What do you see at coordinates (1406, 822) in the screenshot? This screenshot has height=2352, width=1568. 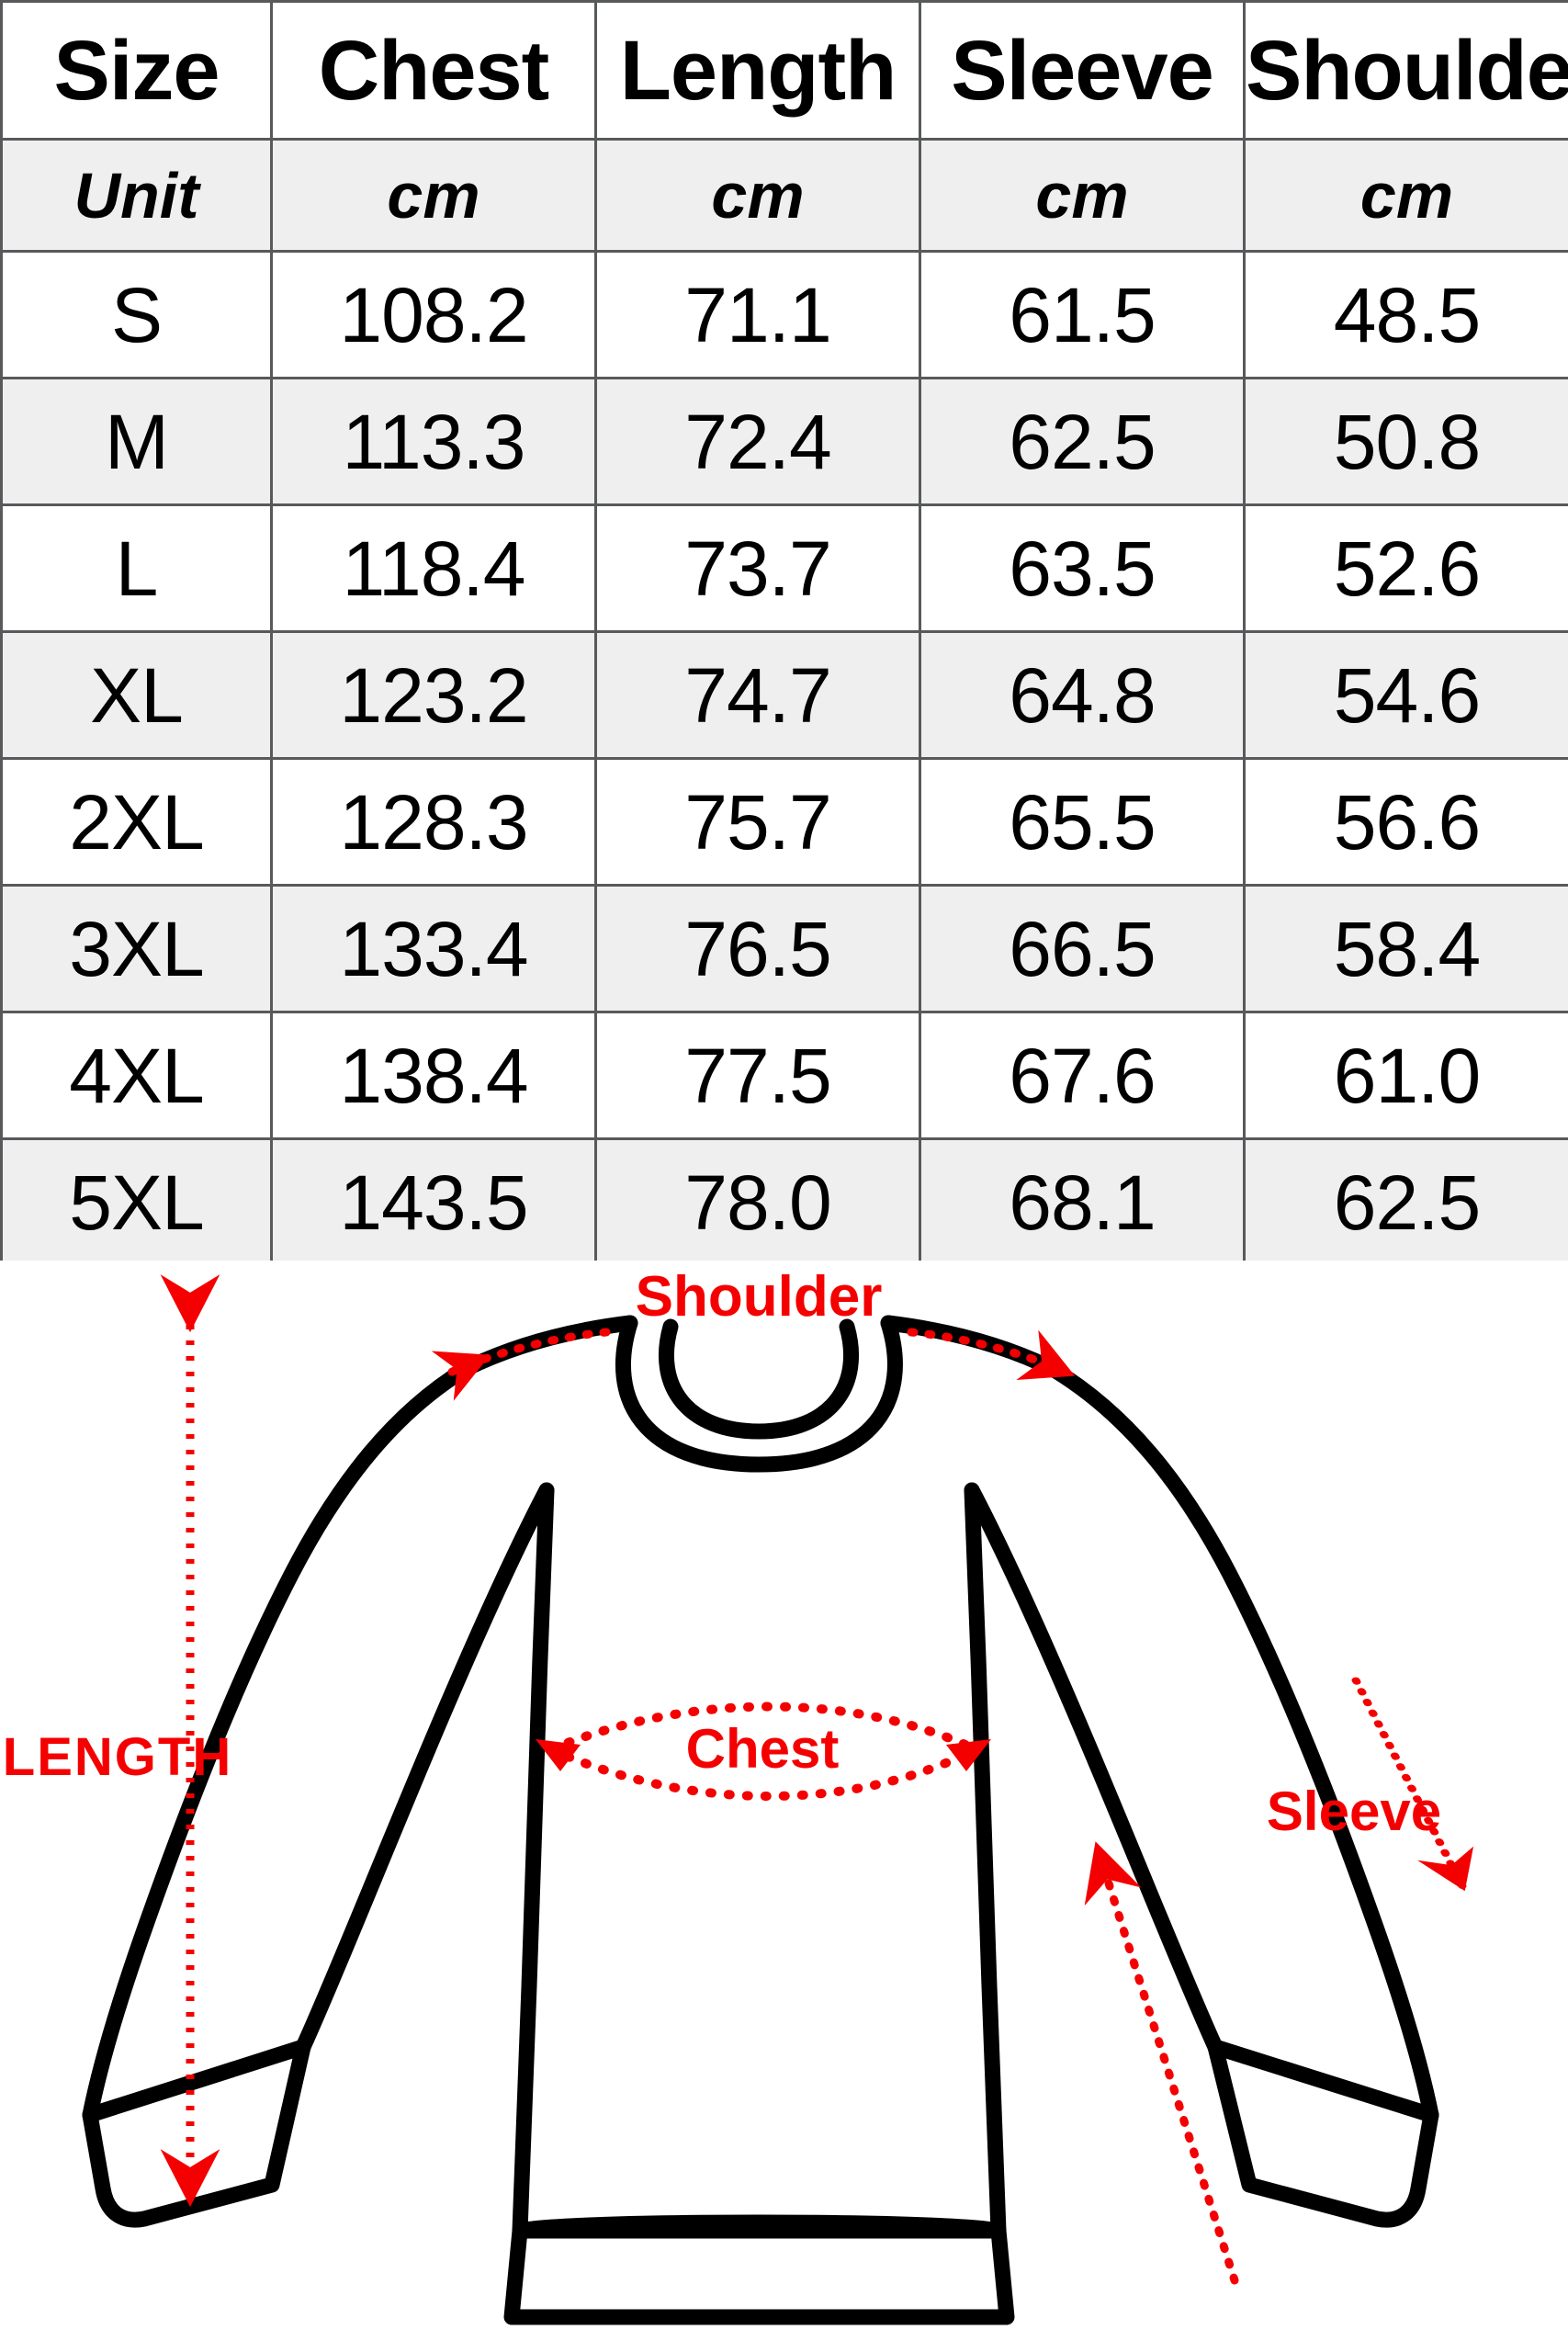 I see `cell-shoulder: 56.6` at bounding box center [1406, 822].